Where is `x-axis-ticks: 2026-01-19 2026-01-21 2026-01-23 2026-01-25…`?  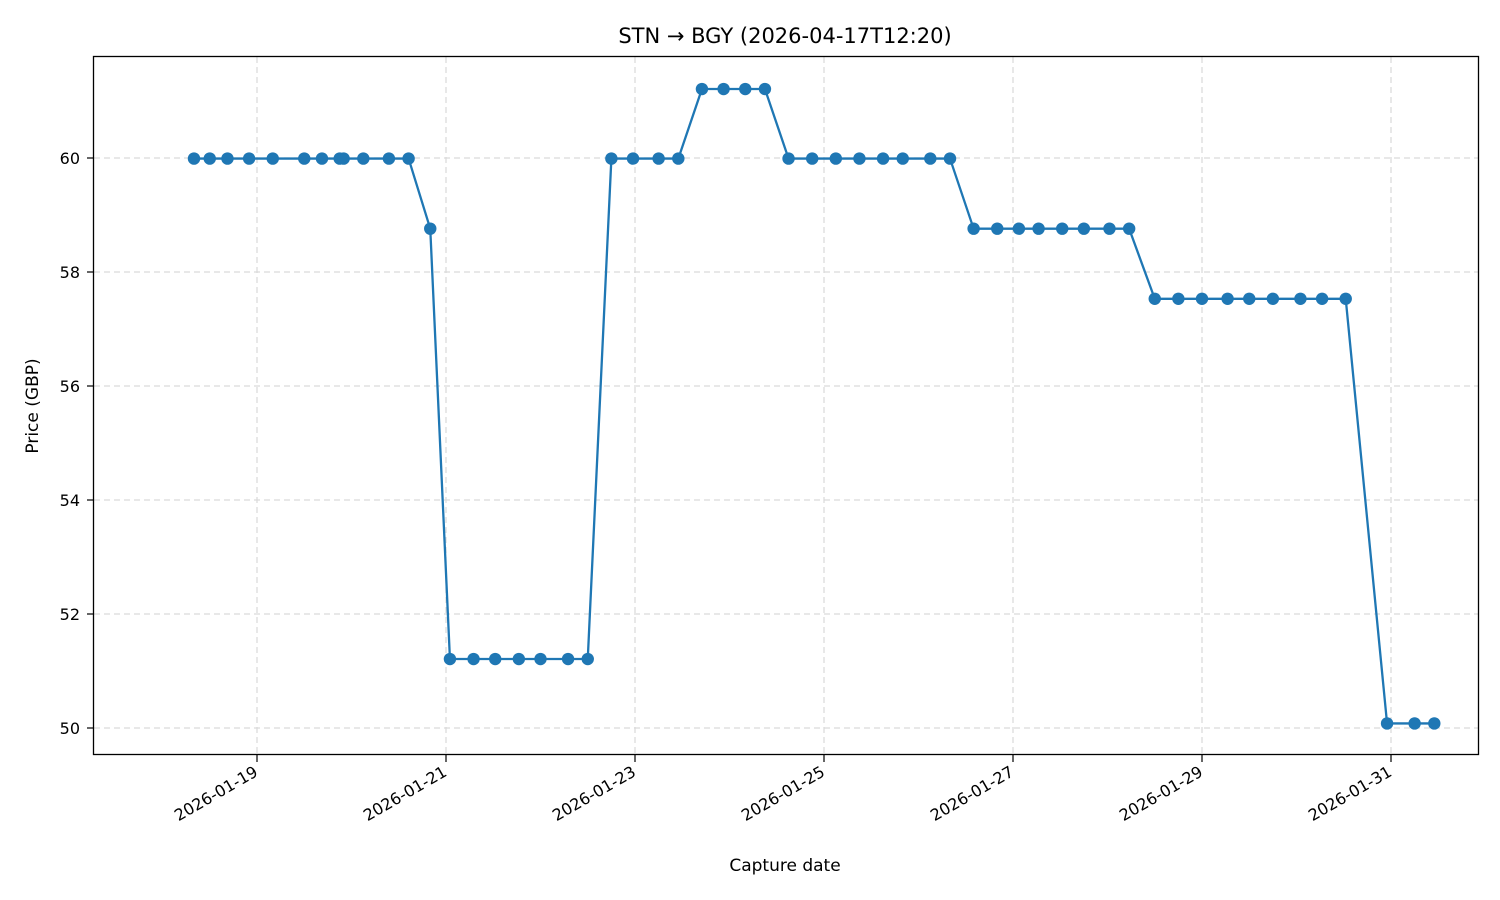 x-axis-ticks: 2026-01-19 2026-01-21 2026-01-23 2026-01-25… is located at coordinates (783, 790).